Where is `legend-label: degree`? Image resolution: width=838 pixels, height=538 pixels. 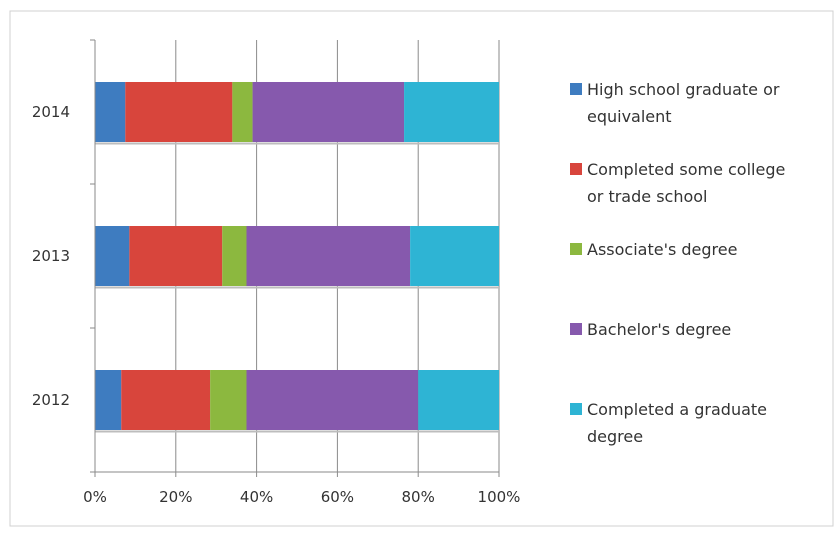 legend-label: degree is located at coordinates (615, 436).